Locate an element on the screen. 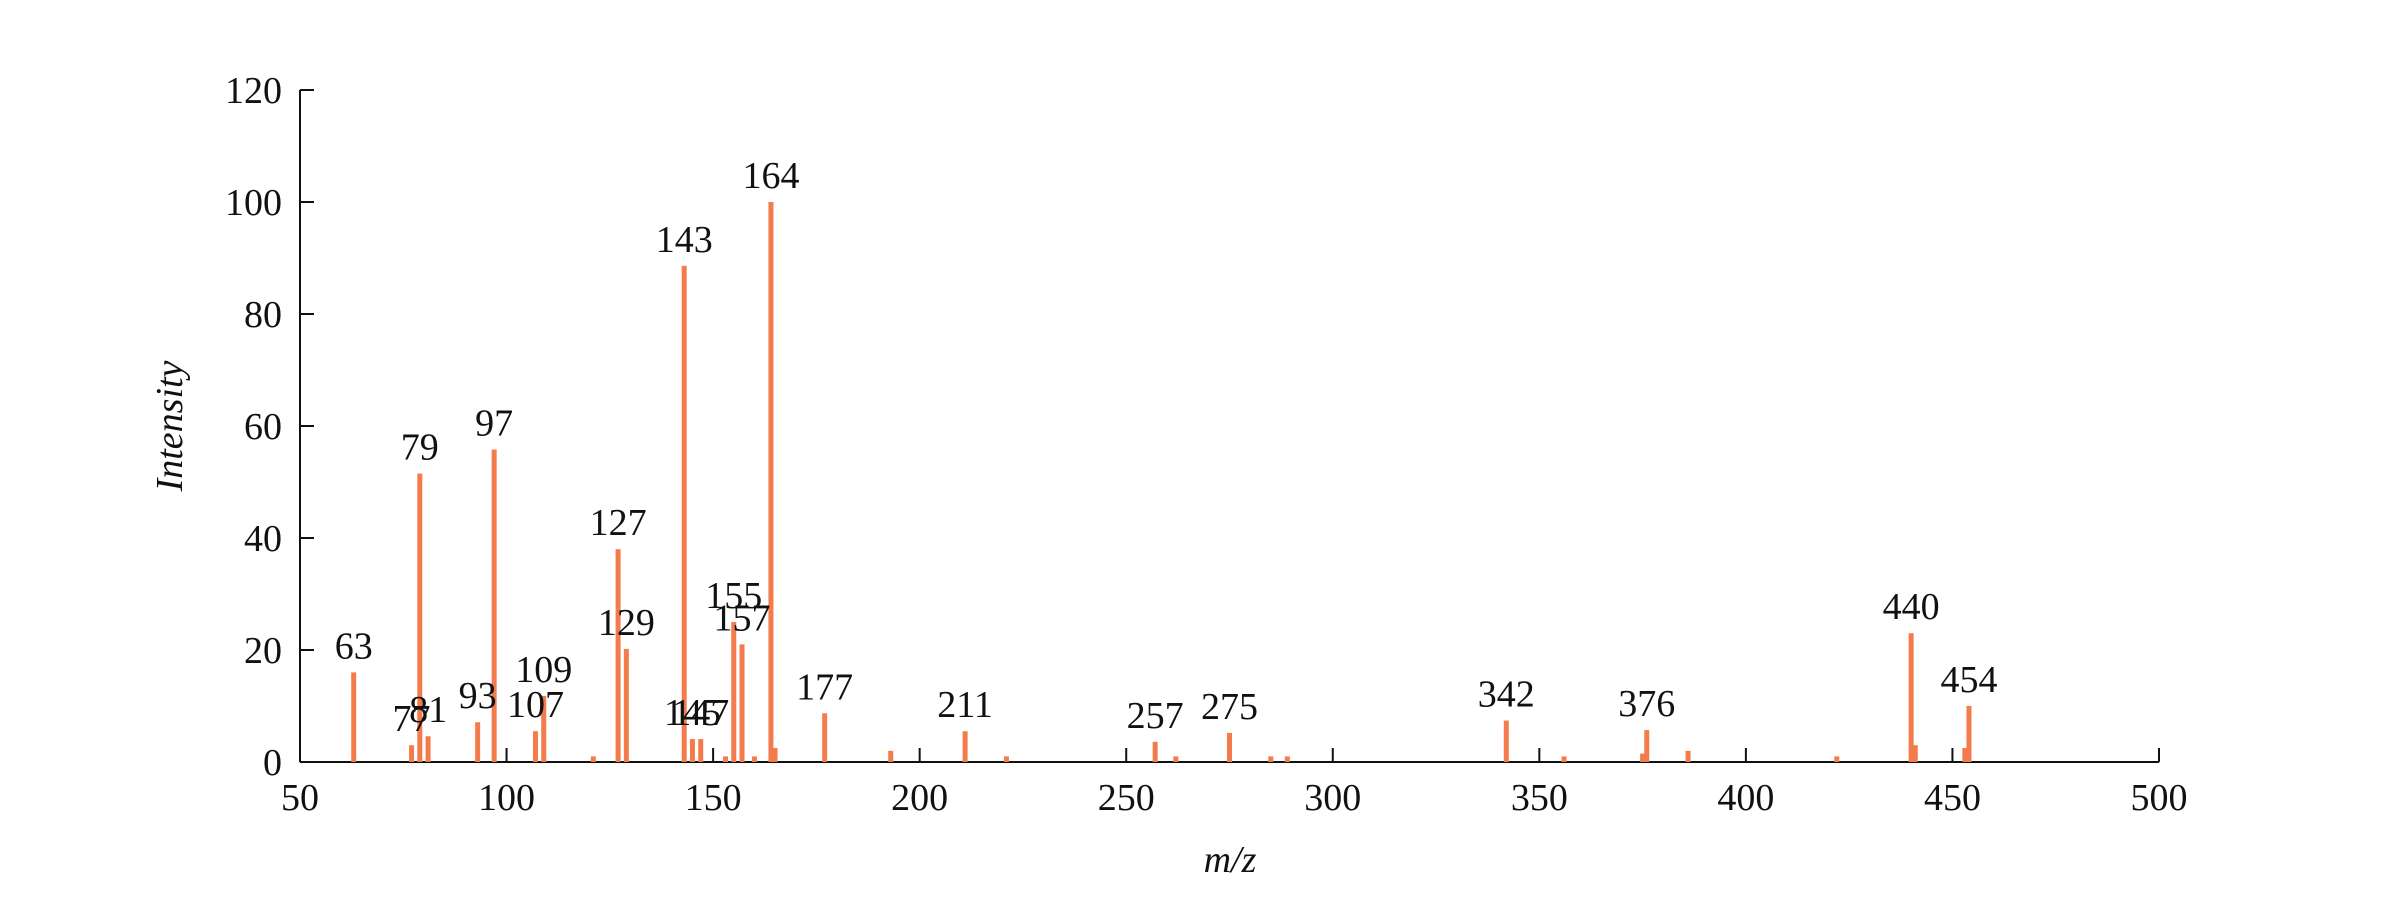 The width and height of the screenshot is (2400, 900). x-tick-label: 150 is located at coordinates (713, 798).